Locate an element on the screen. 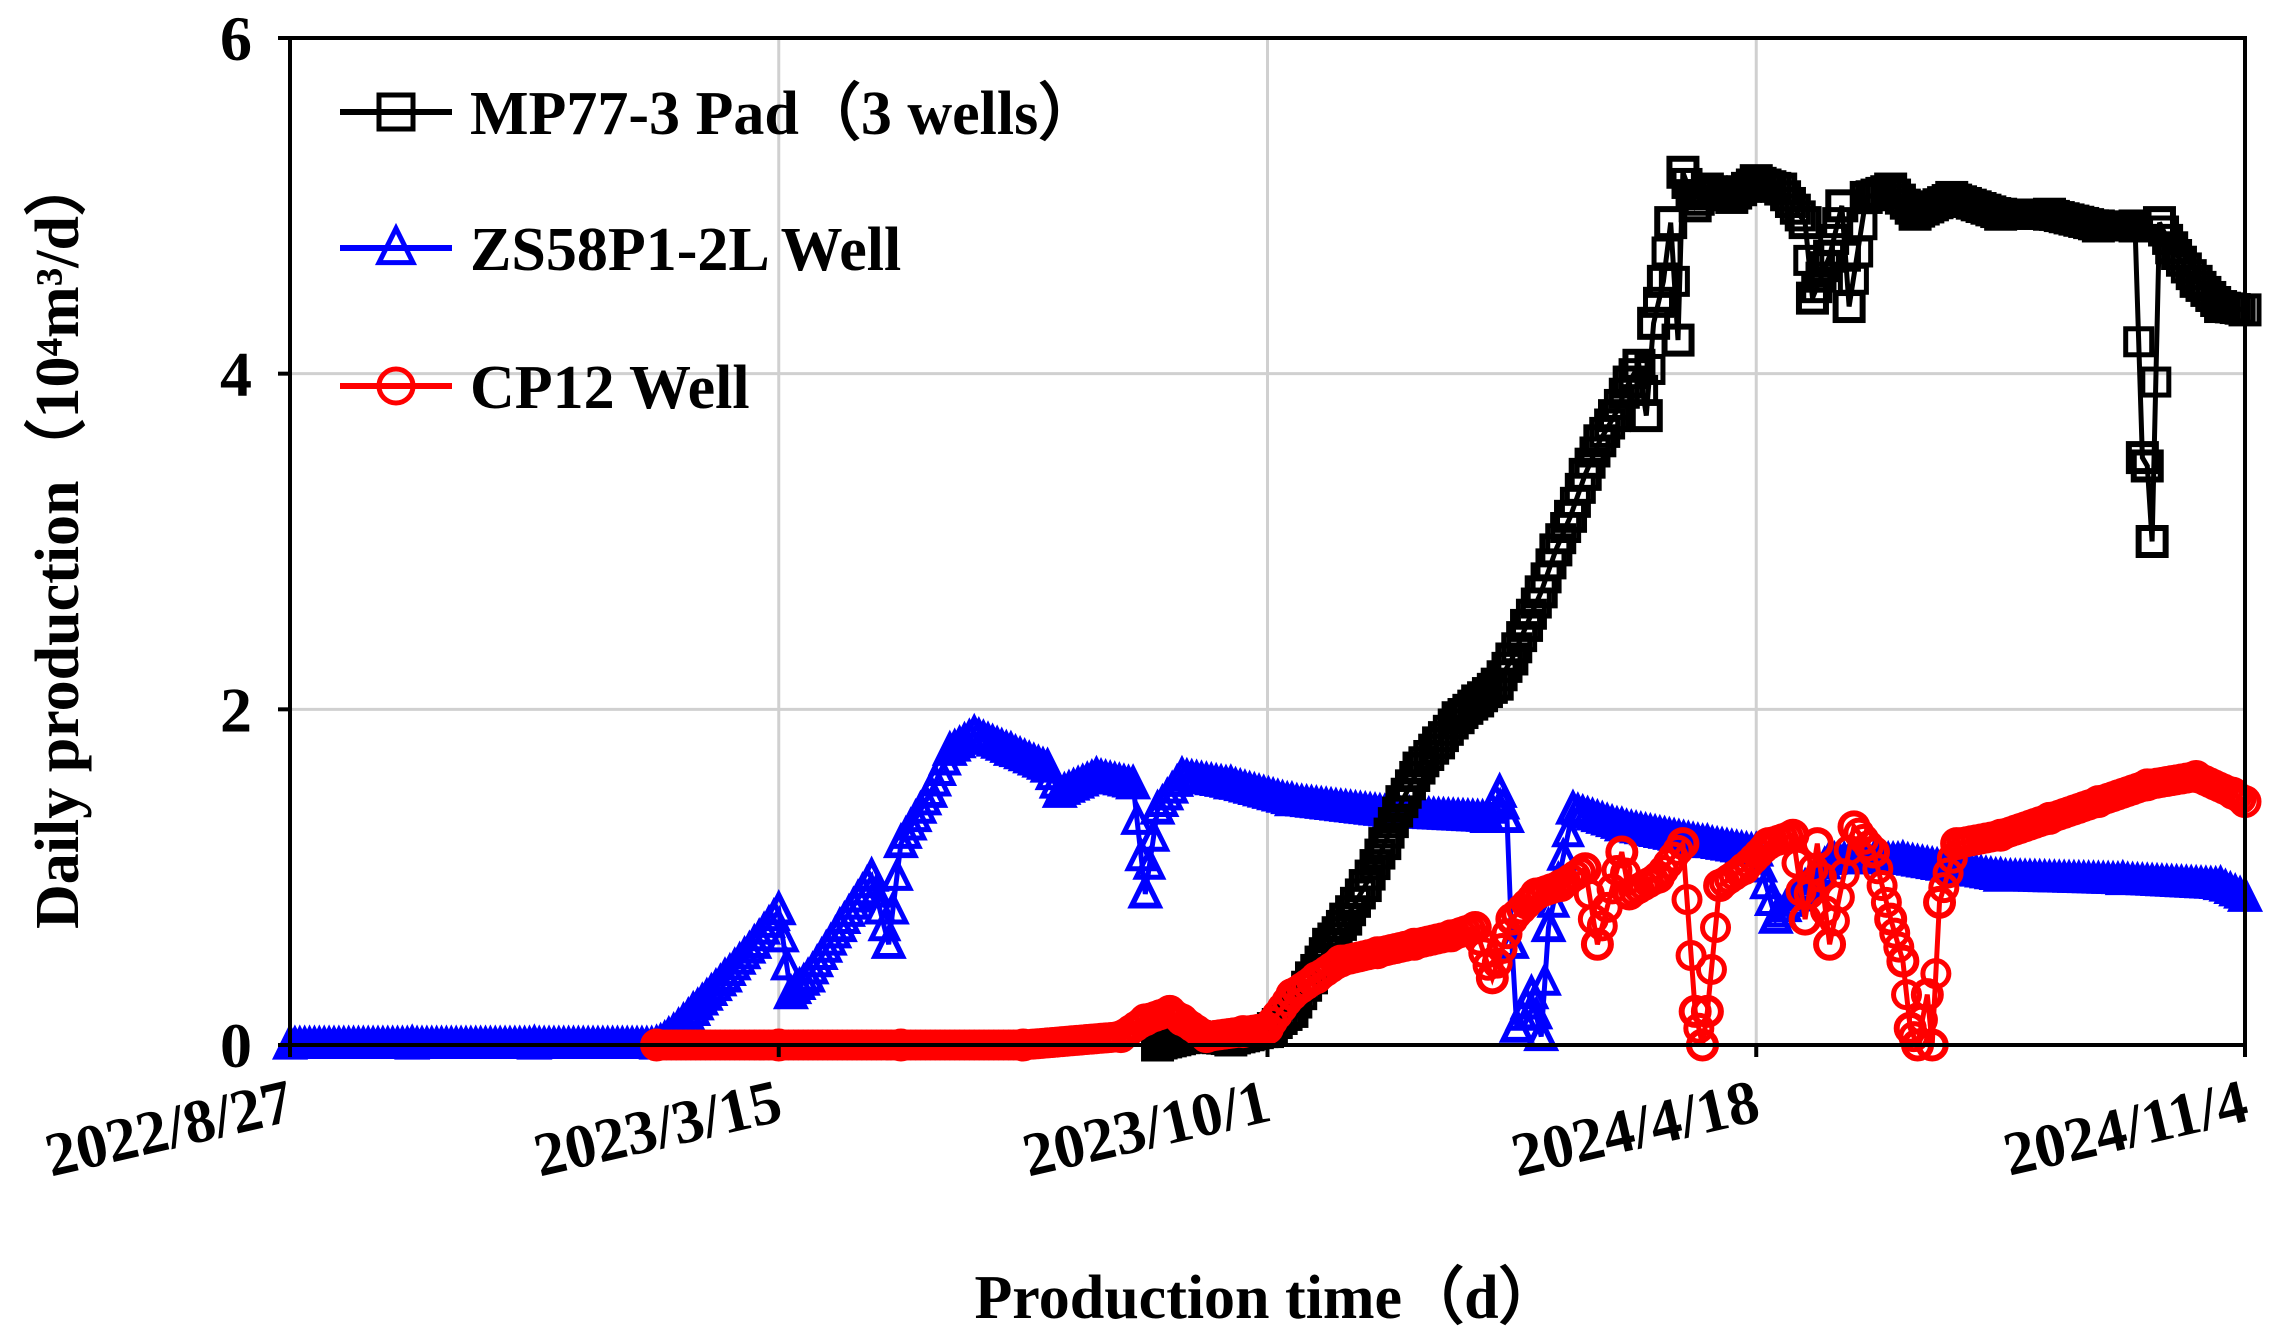 The image size is (2279, 1339). legend-item: ZS58P1-2L Well is located at coordinates (620, 250).